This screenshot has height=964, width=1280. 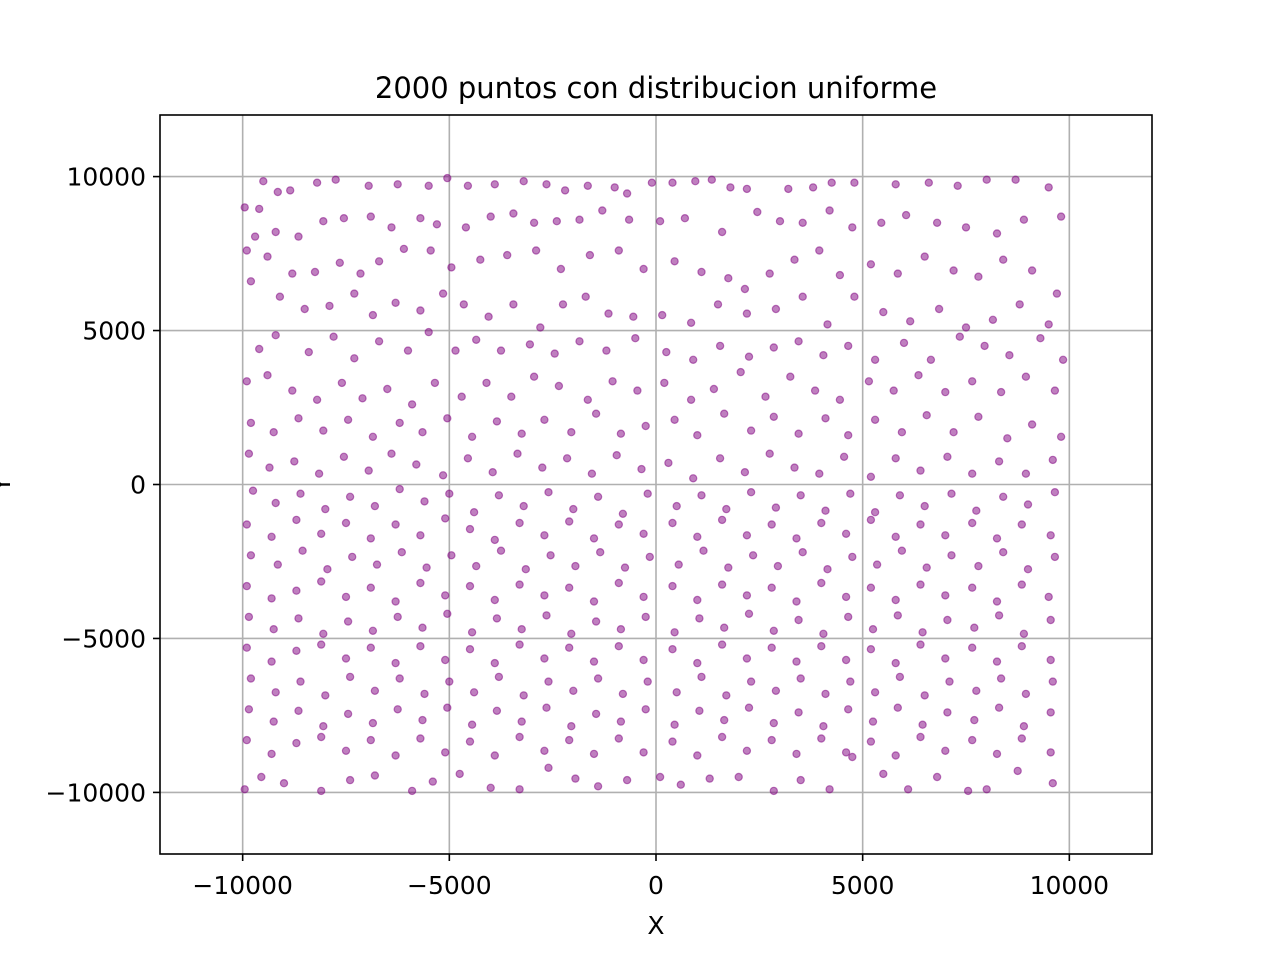 I want to click on x-tick-label: 0, so click(x=656, y=885).